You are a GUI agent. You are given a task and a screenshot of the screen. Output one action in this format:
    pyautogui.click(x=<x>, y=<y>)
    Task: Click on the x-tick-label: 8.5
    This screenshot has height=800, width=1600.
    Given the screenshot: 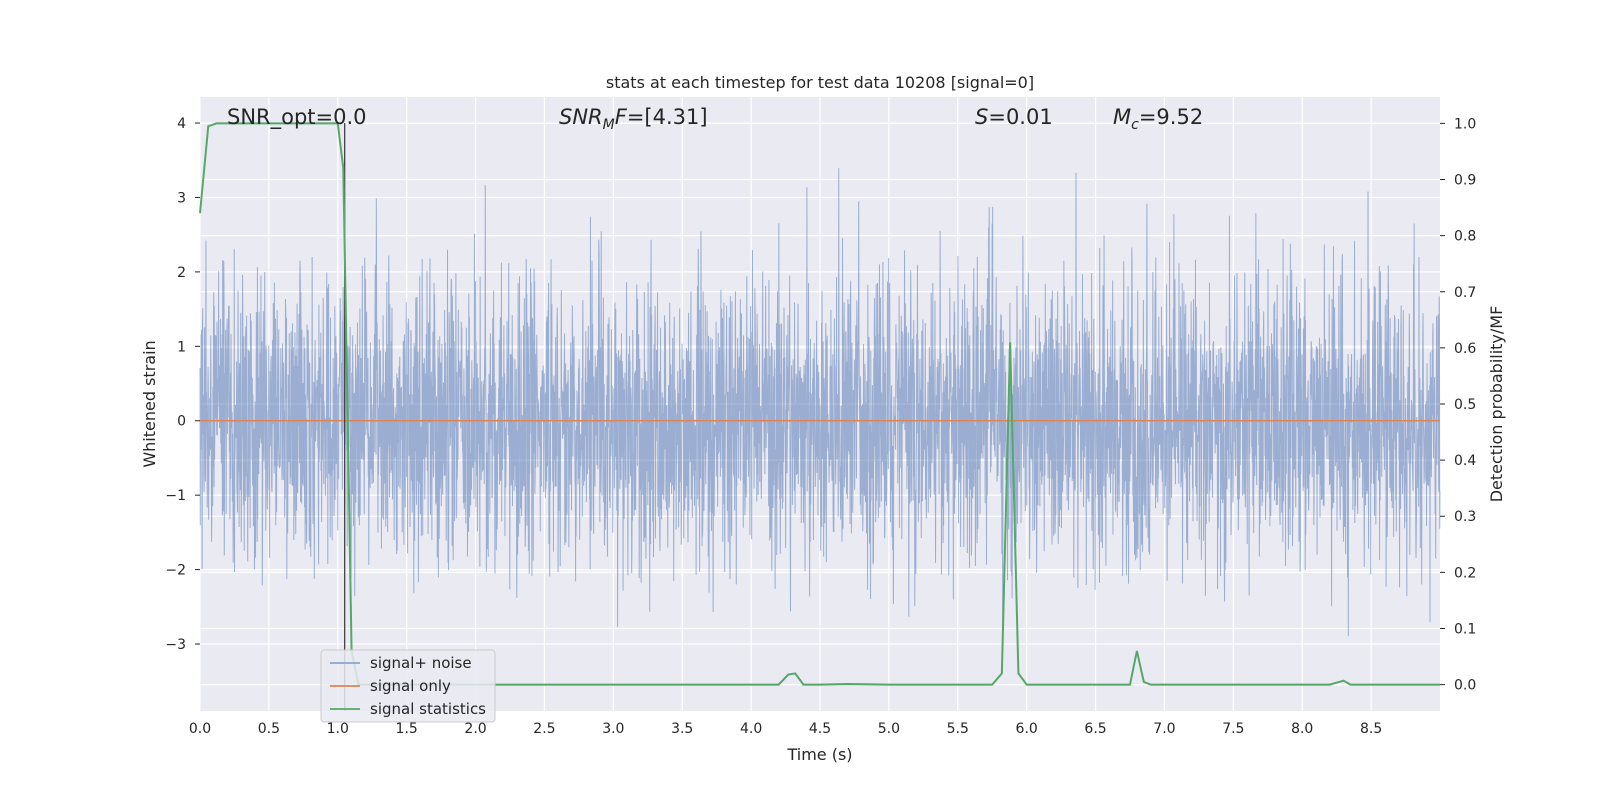 What is the action you would take?
    pyautogui.click(x=1371, y=729)
    